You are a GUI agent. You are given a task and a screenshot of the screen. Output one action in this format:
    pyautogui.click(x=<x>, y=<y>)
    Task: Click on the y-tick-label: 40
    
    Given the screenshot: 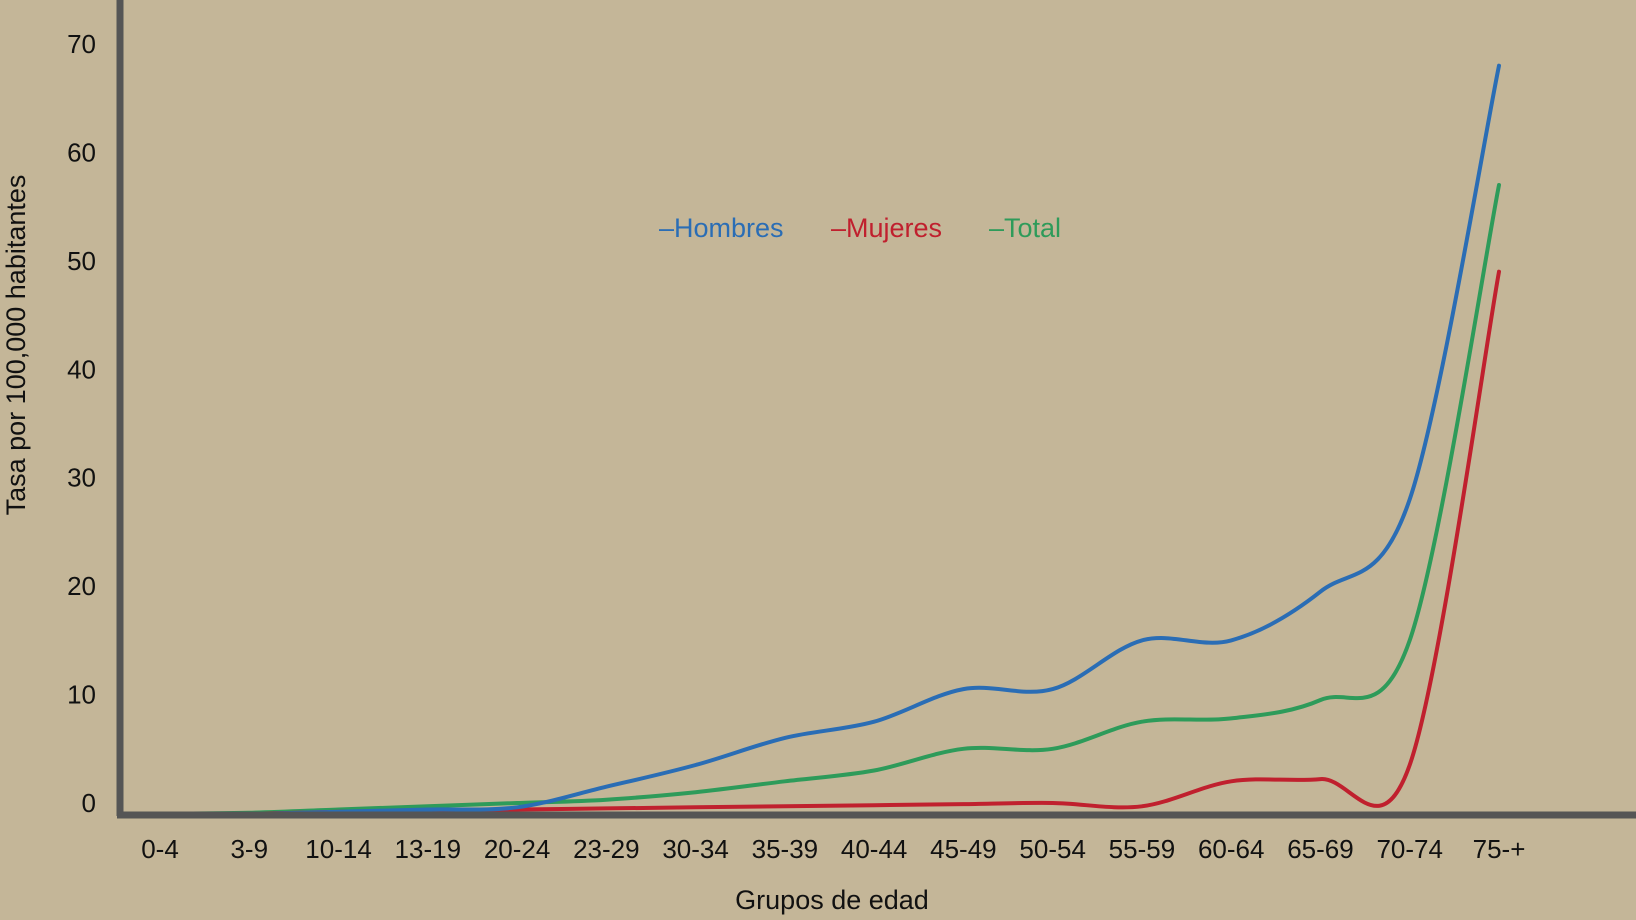 What is the action you would take?
    pyautogui.click(x=81, y=369)
    